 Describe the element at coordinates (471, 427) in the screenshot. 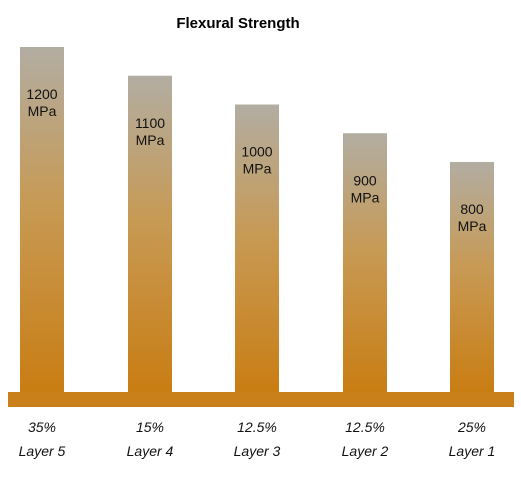

I see `percentage-label: 25%` at that location.